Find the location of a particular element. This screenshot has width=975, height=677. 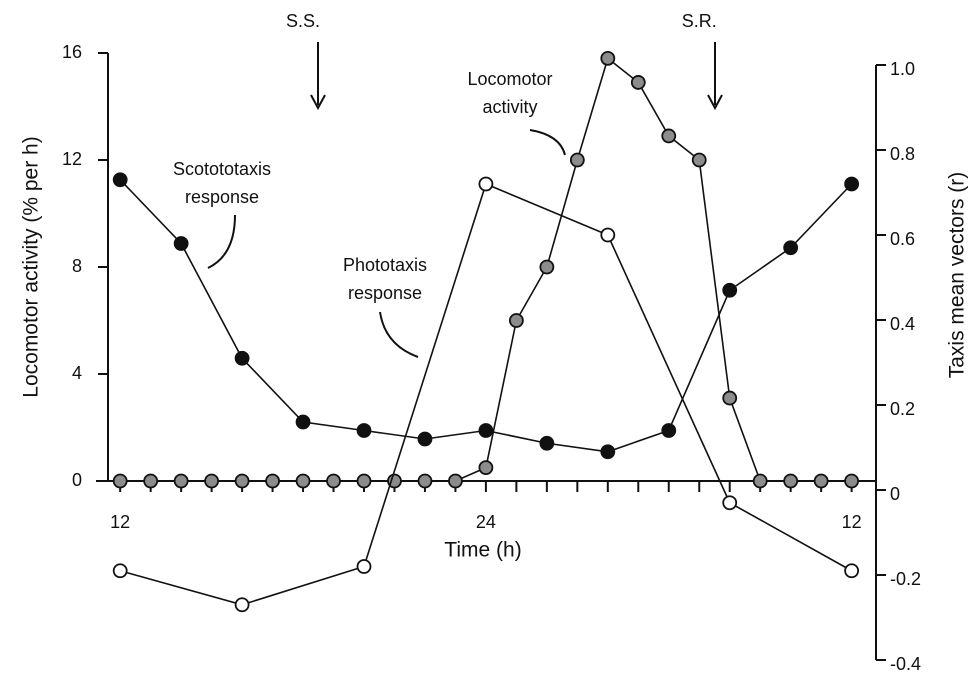

y-tick-label: 16 is located at coordinates (72, 52).